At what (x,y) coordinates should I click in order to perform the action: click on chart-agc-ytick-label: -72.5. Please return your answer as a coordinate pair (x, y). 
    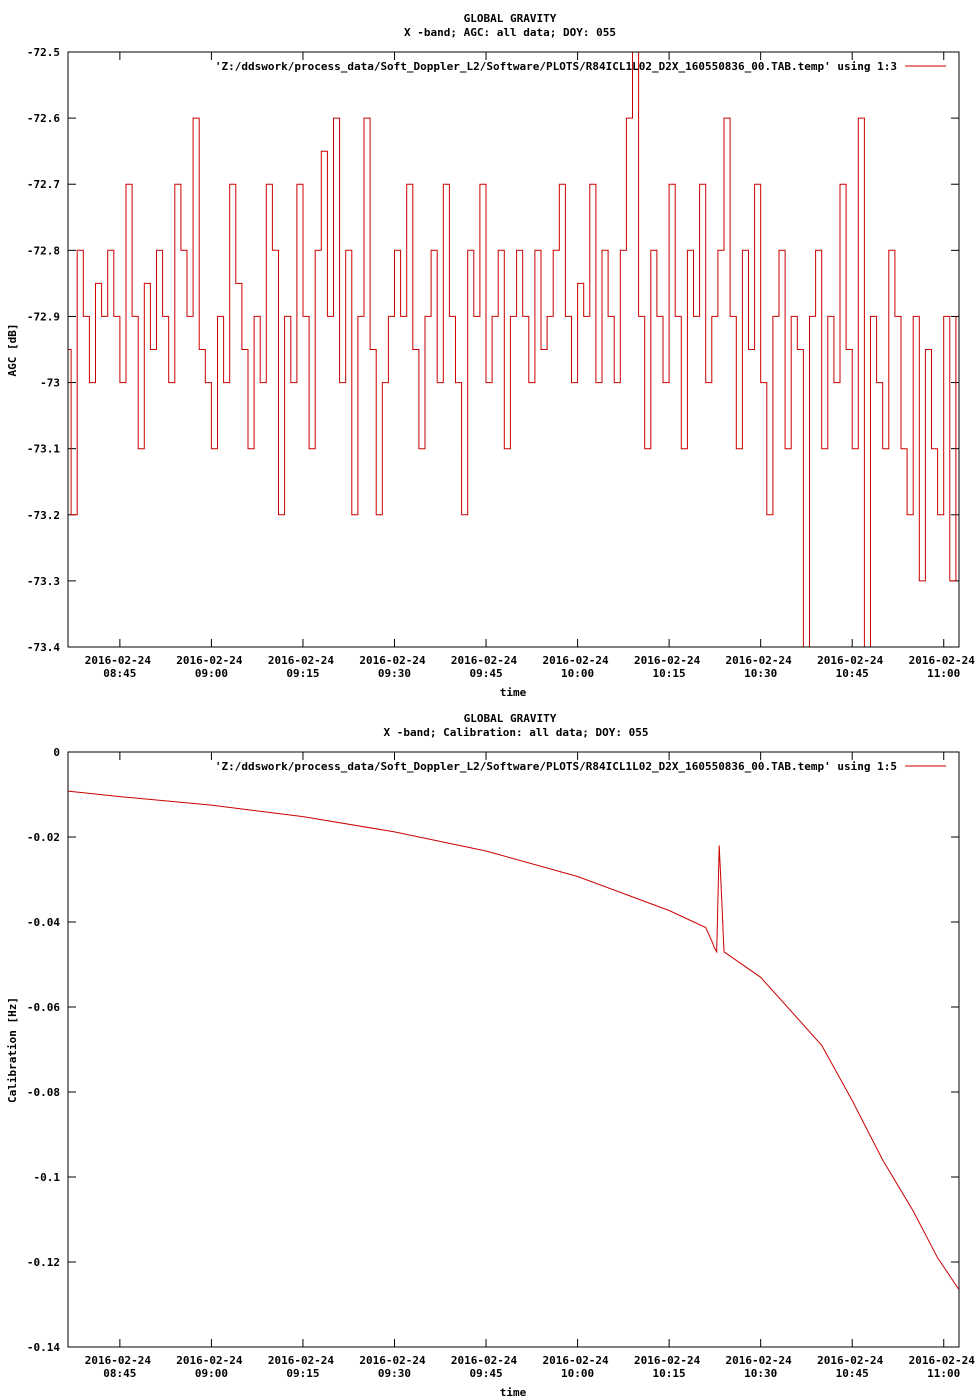
    Looking at the image, I should click on (43, 52).